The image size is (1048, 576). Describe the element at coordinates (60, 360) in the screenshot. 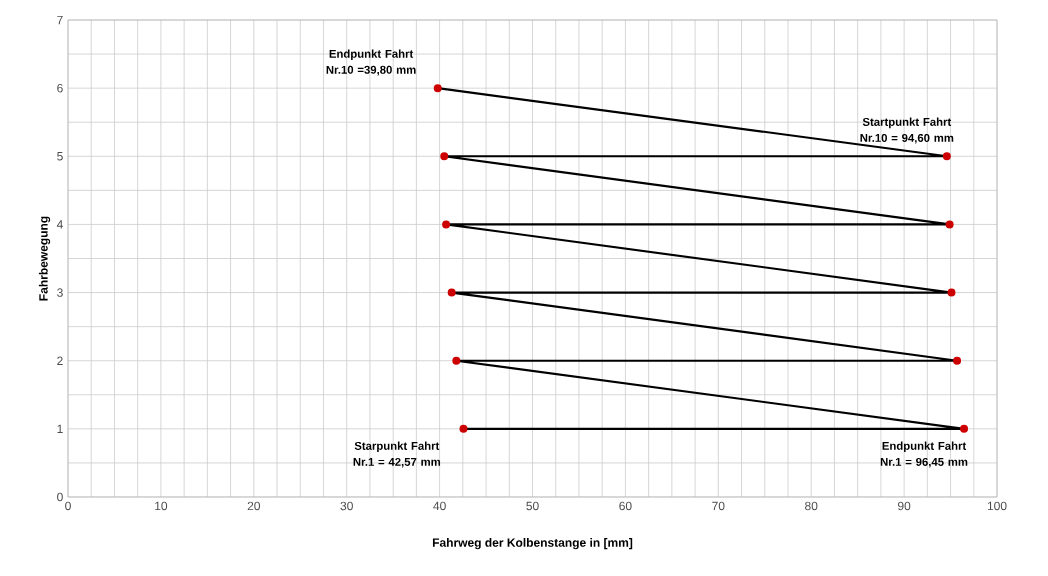

I see `y-tick-label: 2` at that location.